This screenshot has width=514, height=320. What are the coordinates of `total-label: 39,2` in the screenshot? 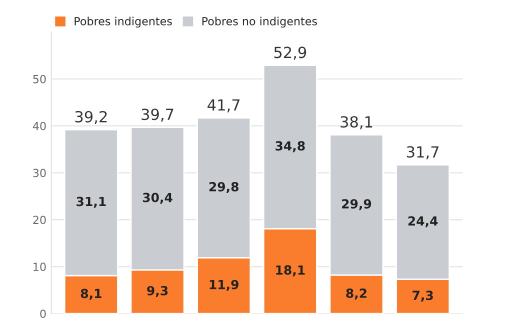 It's located at (91, 117).